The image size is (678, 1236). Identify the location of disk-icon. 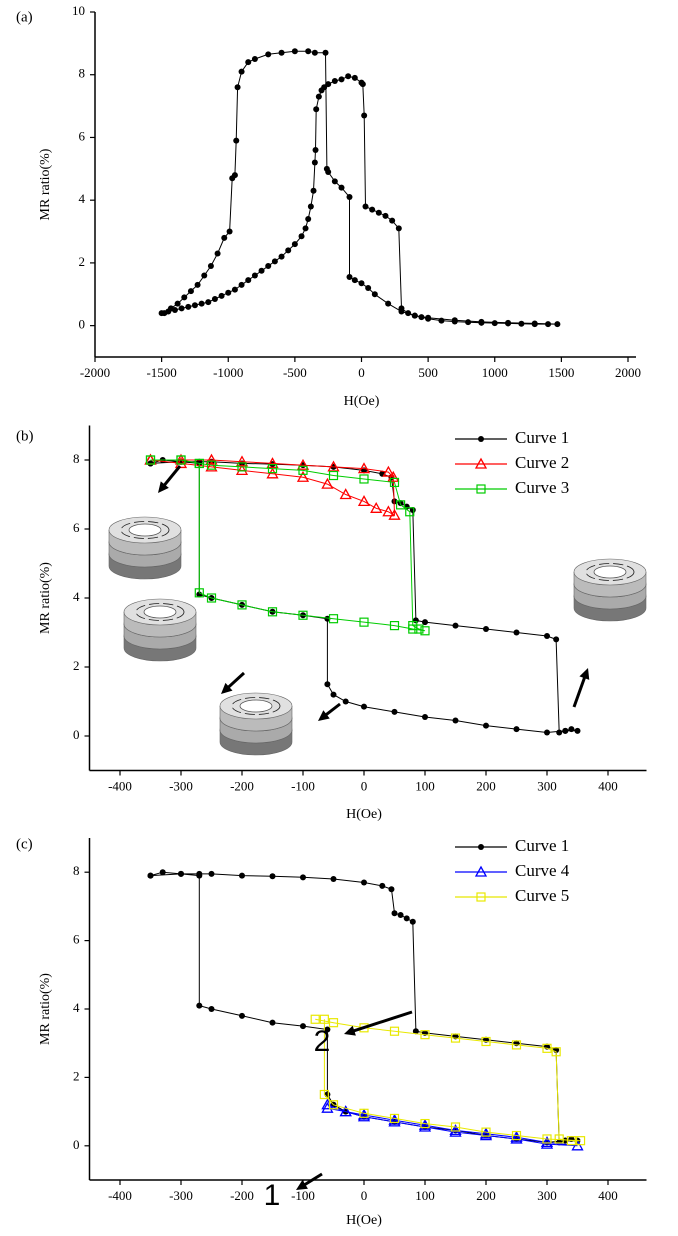
(160, 630).